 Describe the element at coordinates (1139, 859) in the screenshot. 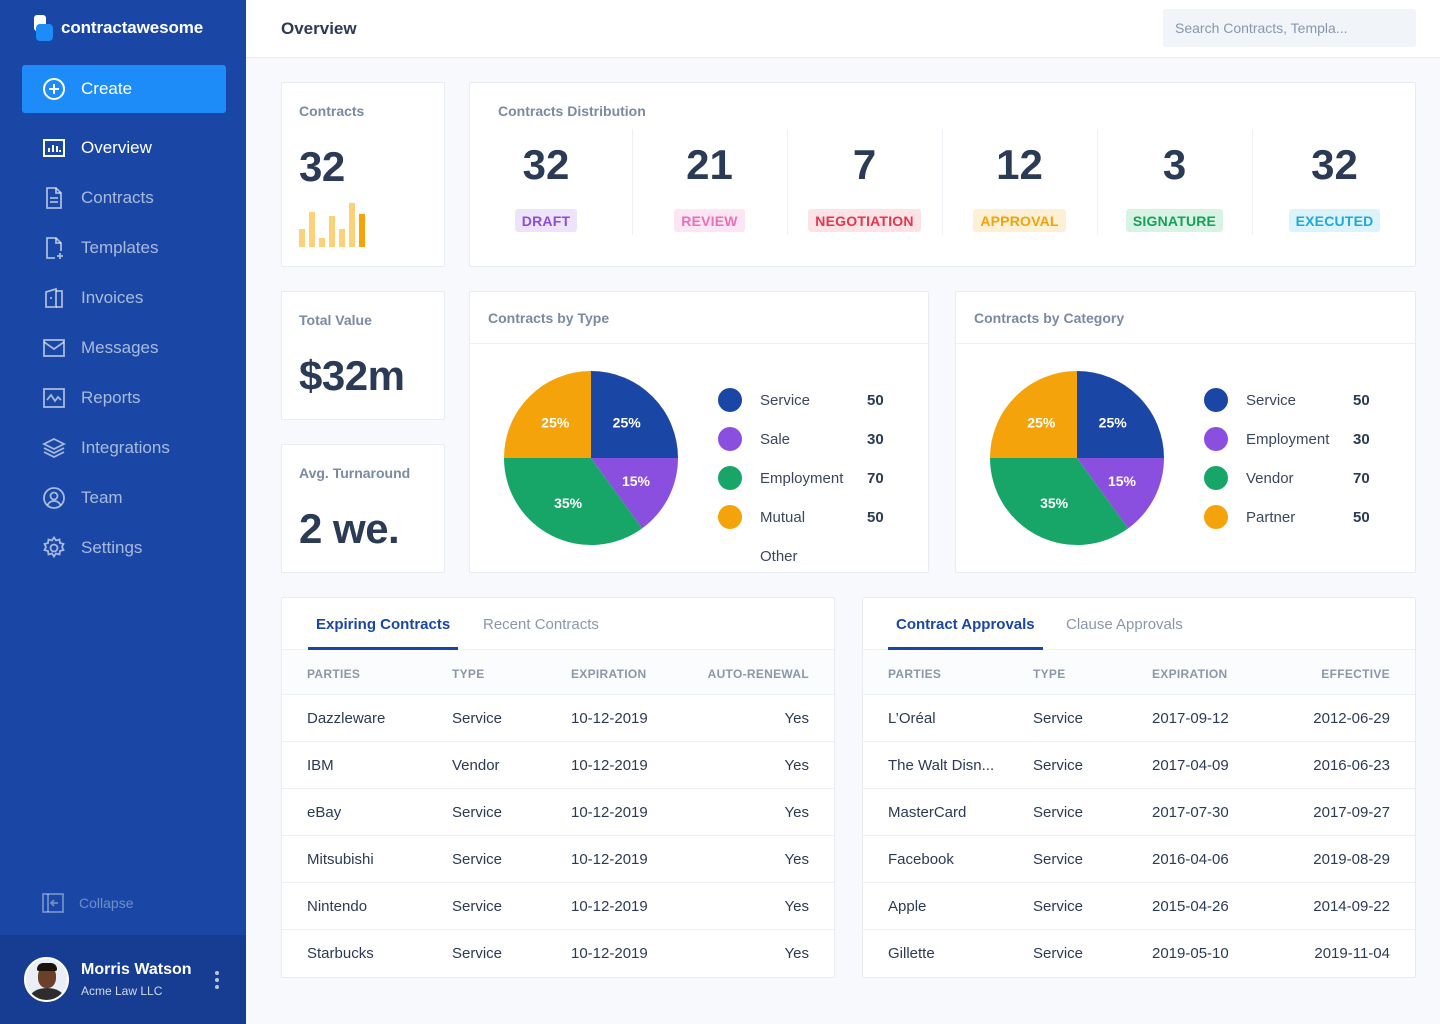

I see `table-row: Facebook Service 2016-04-06 2019-08-29` at that location.